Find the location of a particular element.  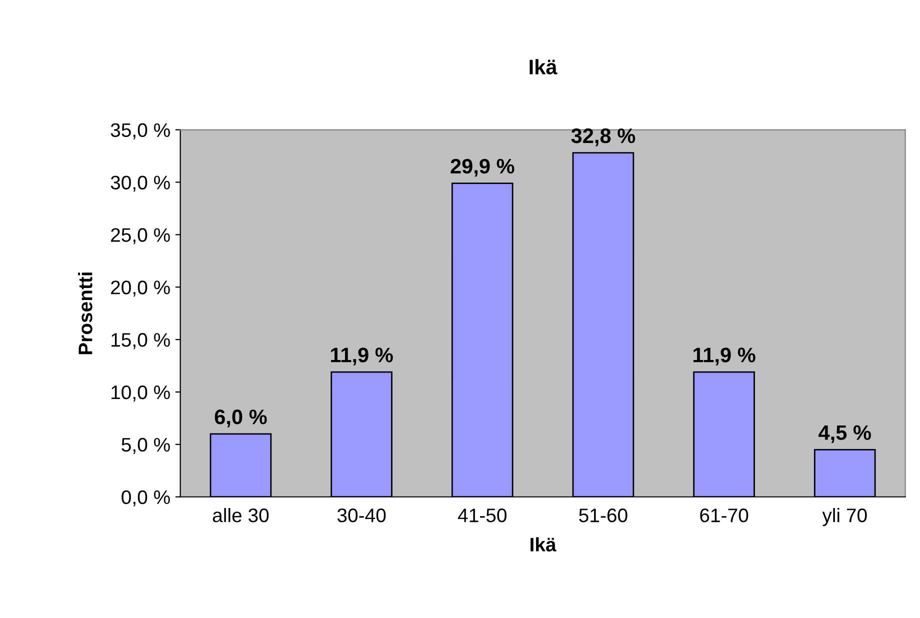

y-tick-label: 10,0 % is located at coordinates (141, 393).